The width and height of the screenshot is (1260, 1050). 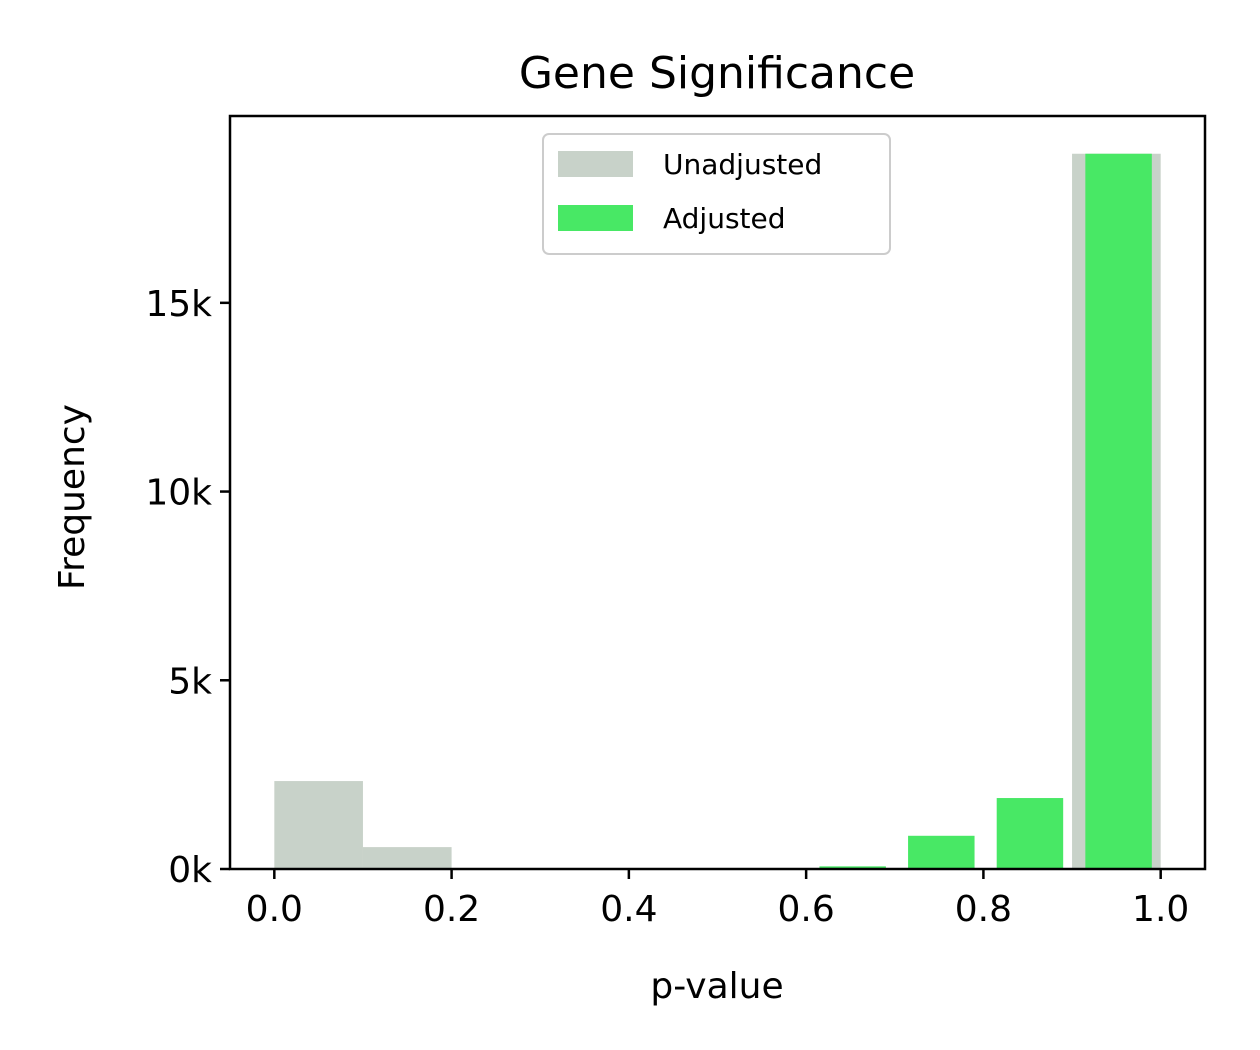 I want to click on x-tick-label: 0.6, so click(x=806, y=909).